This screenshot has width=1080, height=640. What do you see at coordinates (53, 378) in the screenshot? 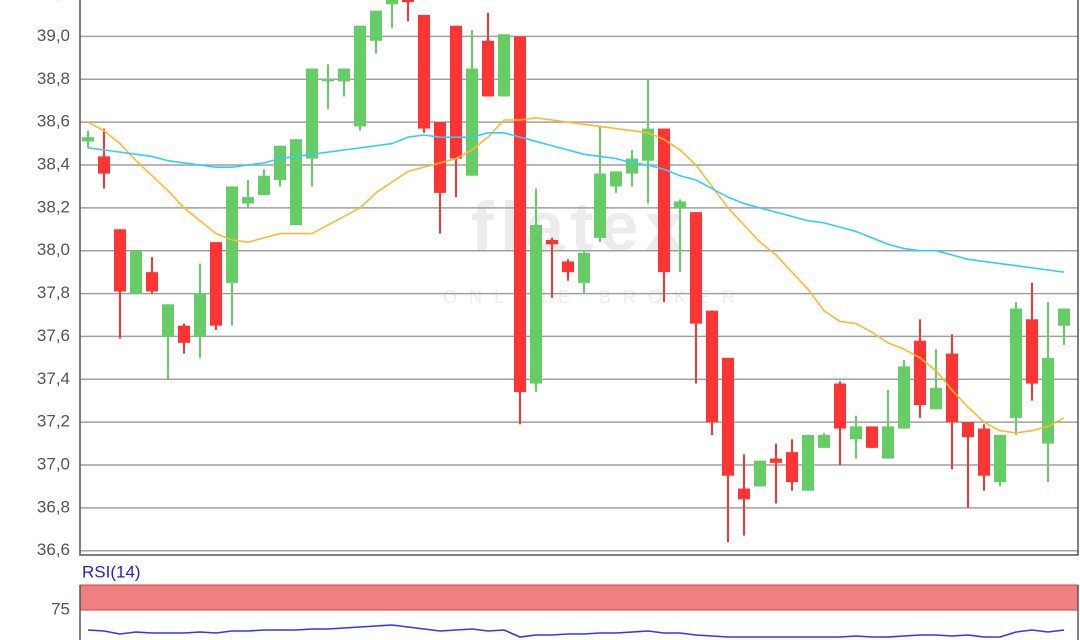
I see `y-tick-label: 37,4` at bounding box center [53, 378].